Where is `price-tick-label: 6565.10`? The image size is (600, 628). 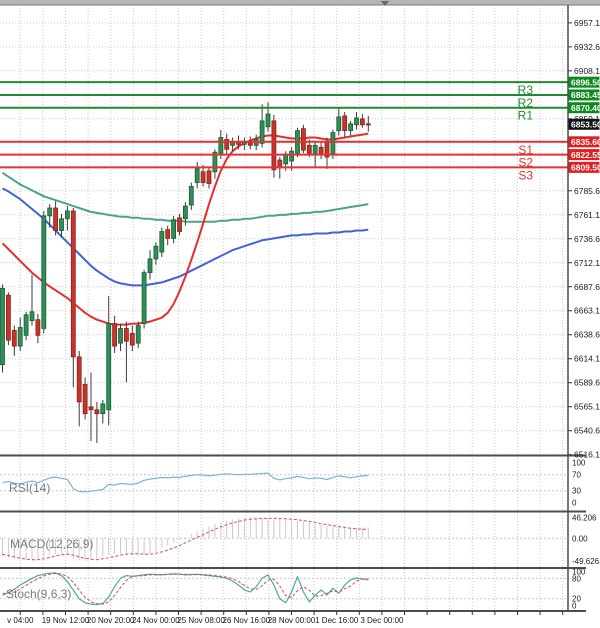
price-tick-label: 6565.10 is located at coordinates (587, 407).